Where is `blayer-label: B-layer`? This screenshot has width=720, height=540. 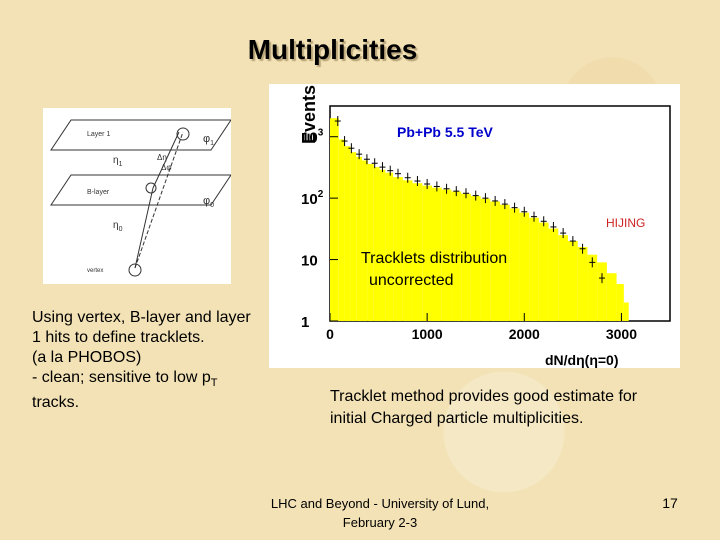 blayer-label: B-layer is located at coordinates (98, 192).